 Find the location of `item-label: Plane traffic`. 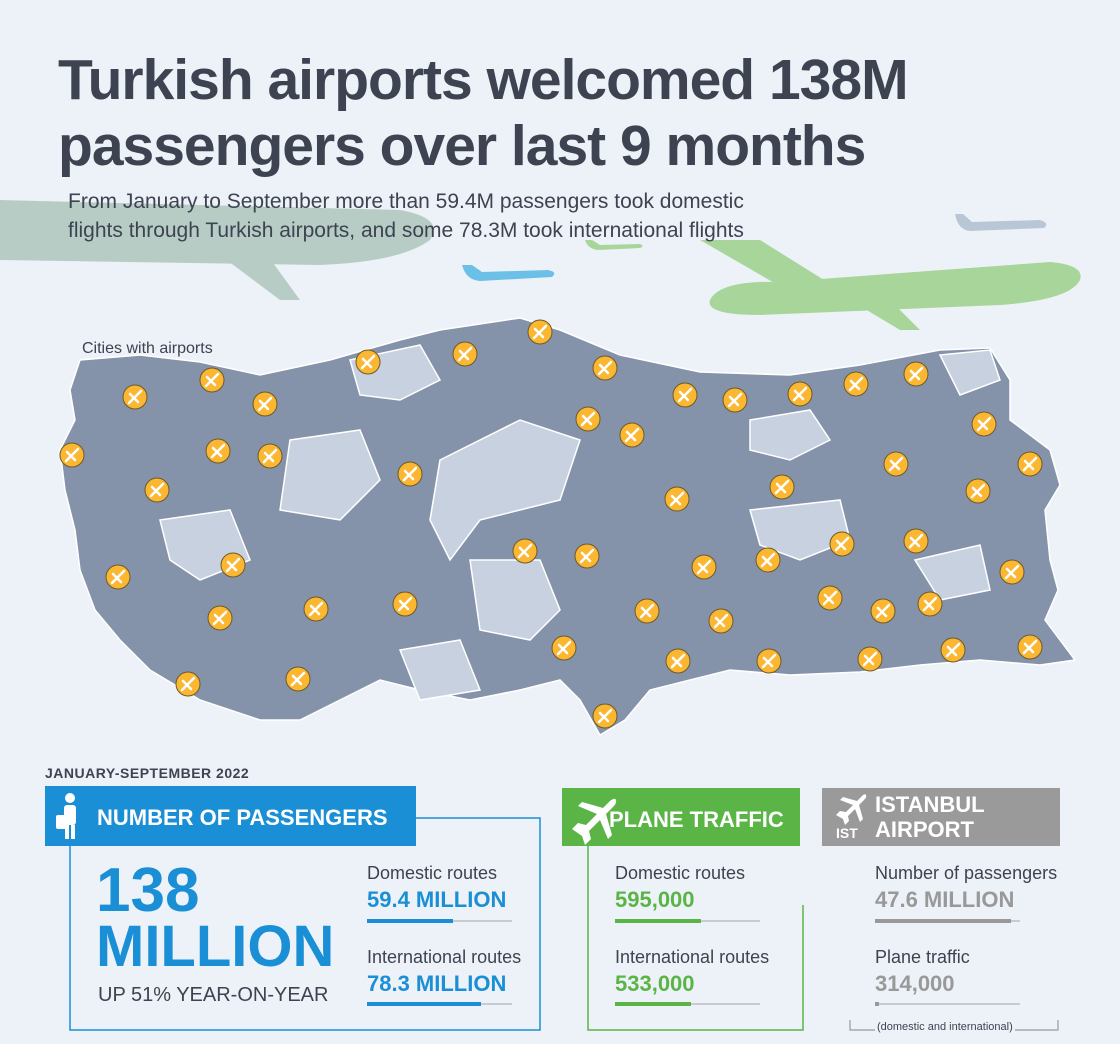

item-label: Plane traffic is located at coordinates (922, 957).